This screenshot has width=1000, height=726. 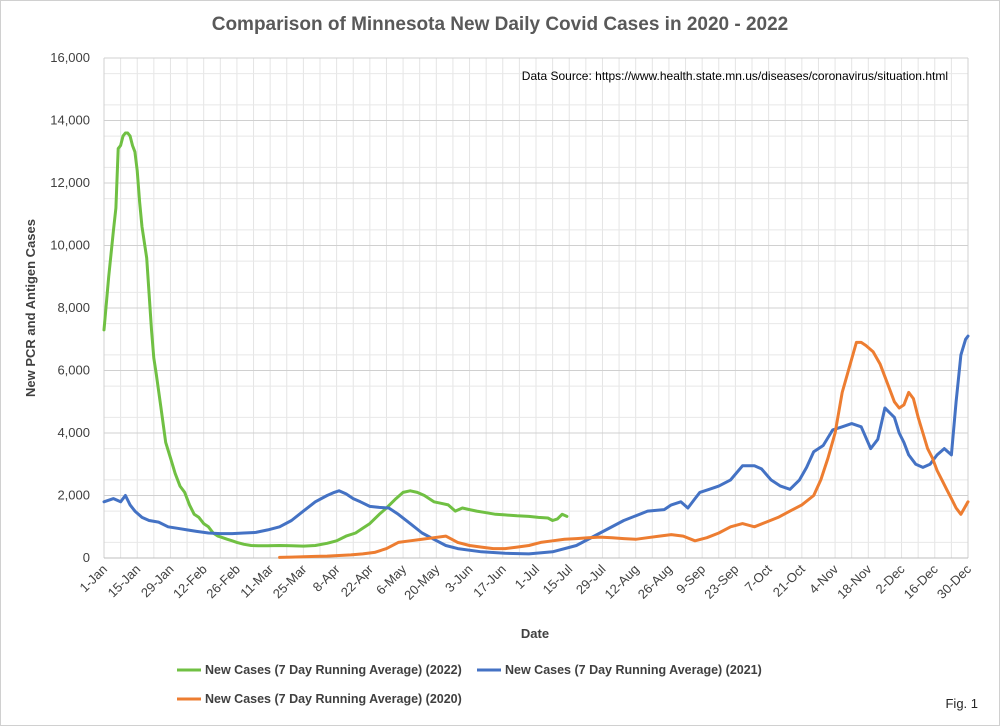 I want to click on y-tick-label: 2,000, so click(x=73, y=495).